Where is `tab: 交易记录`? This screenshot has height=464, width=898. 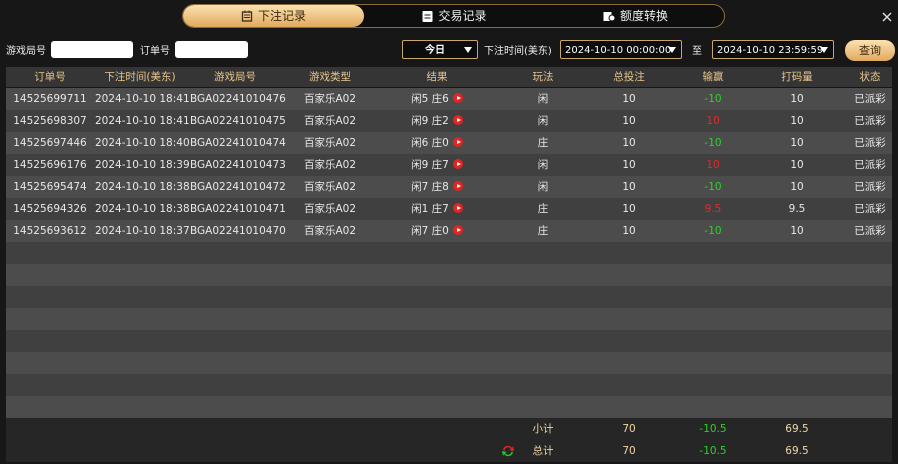
tab: 交易记录 is located at coordinates (454, 16).